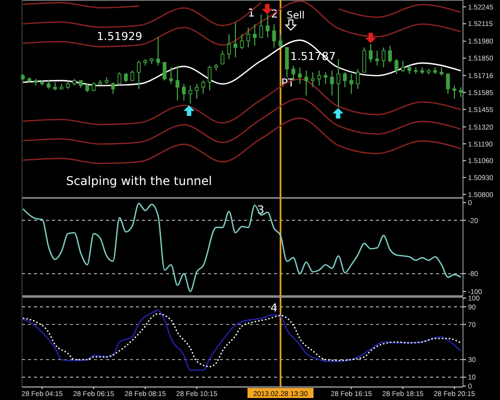 The height and width of the screenshot is (400, 500). I want to click on annotation: 4, so click(274, 308).